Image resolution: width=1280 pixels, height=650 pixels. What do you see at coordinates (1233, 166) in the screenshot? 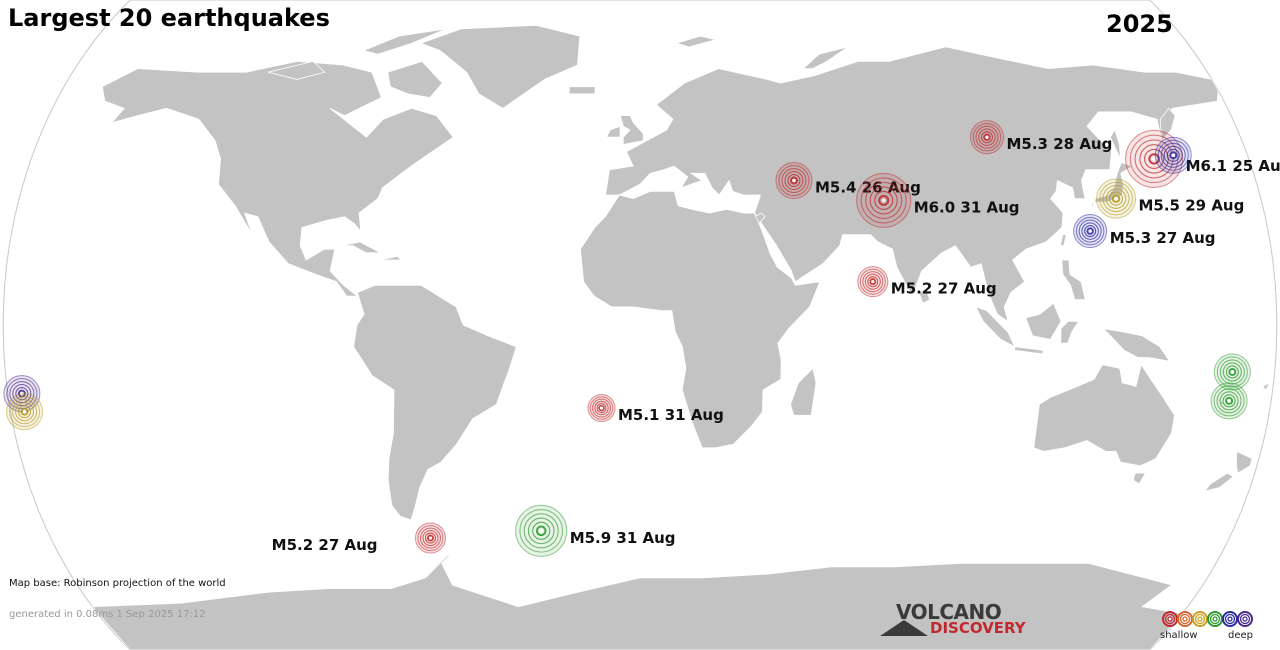
I see `earthquake-label: M6.1 25 Aug` at bounding box center [1233, 166].